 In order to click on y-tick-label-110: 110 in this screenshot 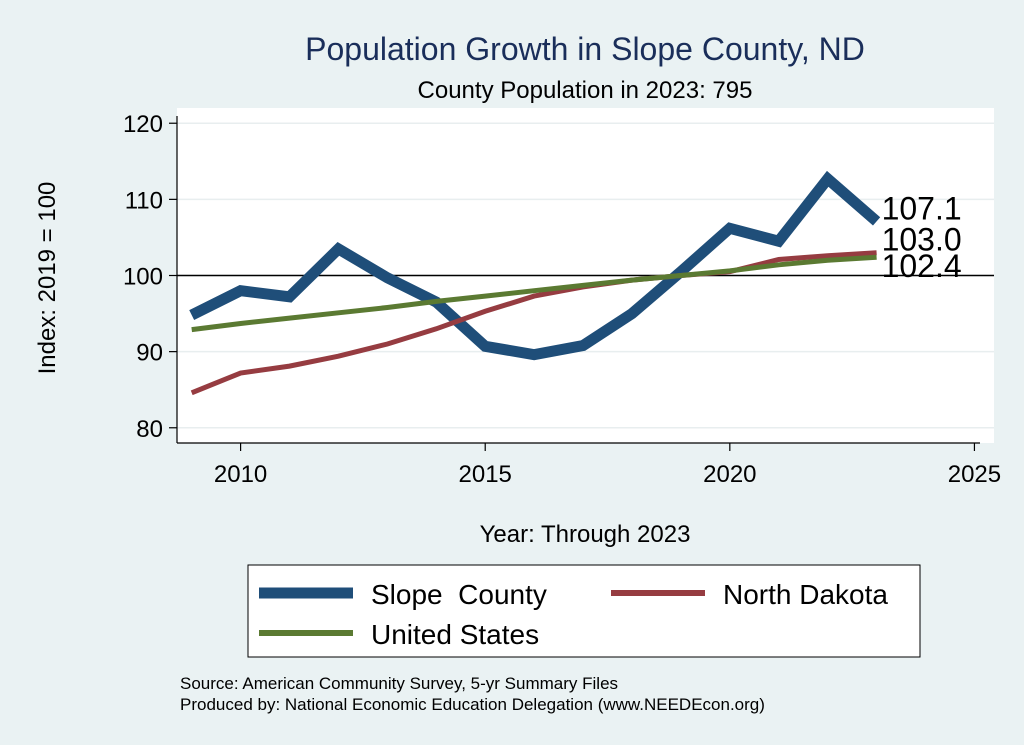, I will do `click(144, 200)`.